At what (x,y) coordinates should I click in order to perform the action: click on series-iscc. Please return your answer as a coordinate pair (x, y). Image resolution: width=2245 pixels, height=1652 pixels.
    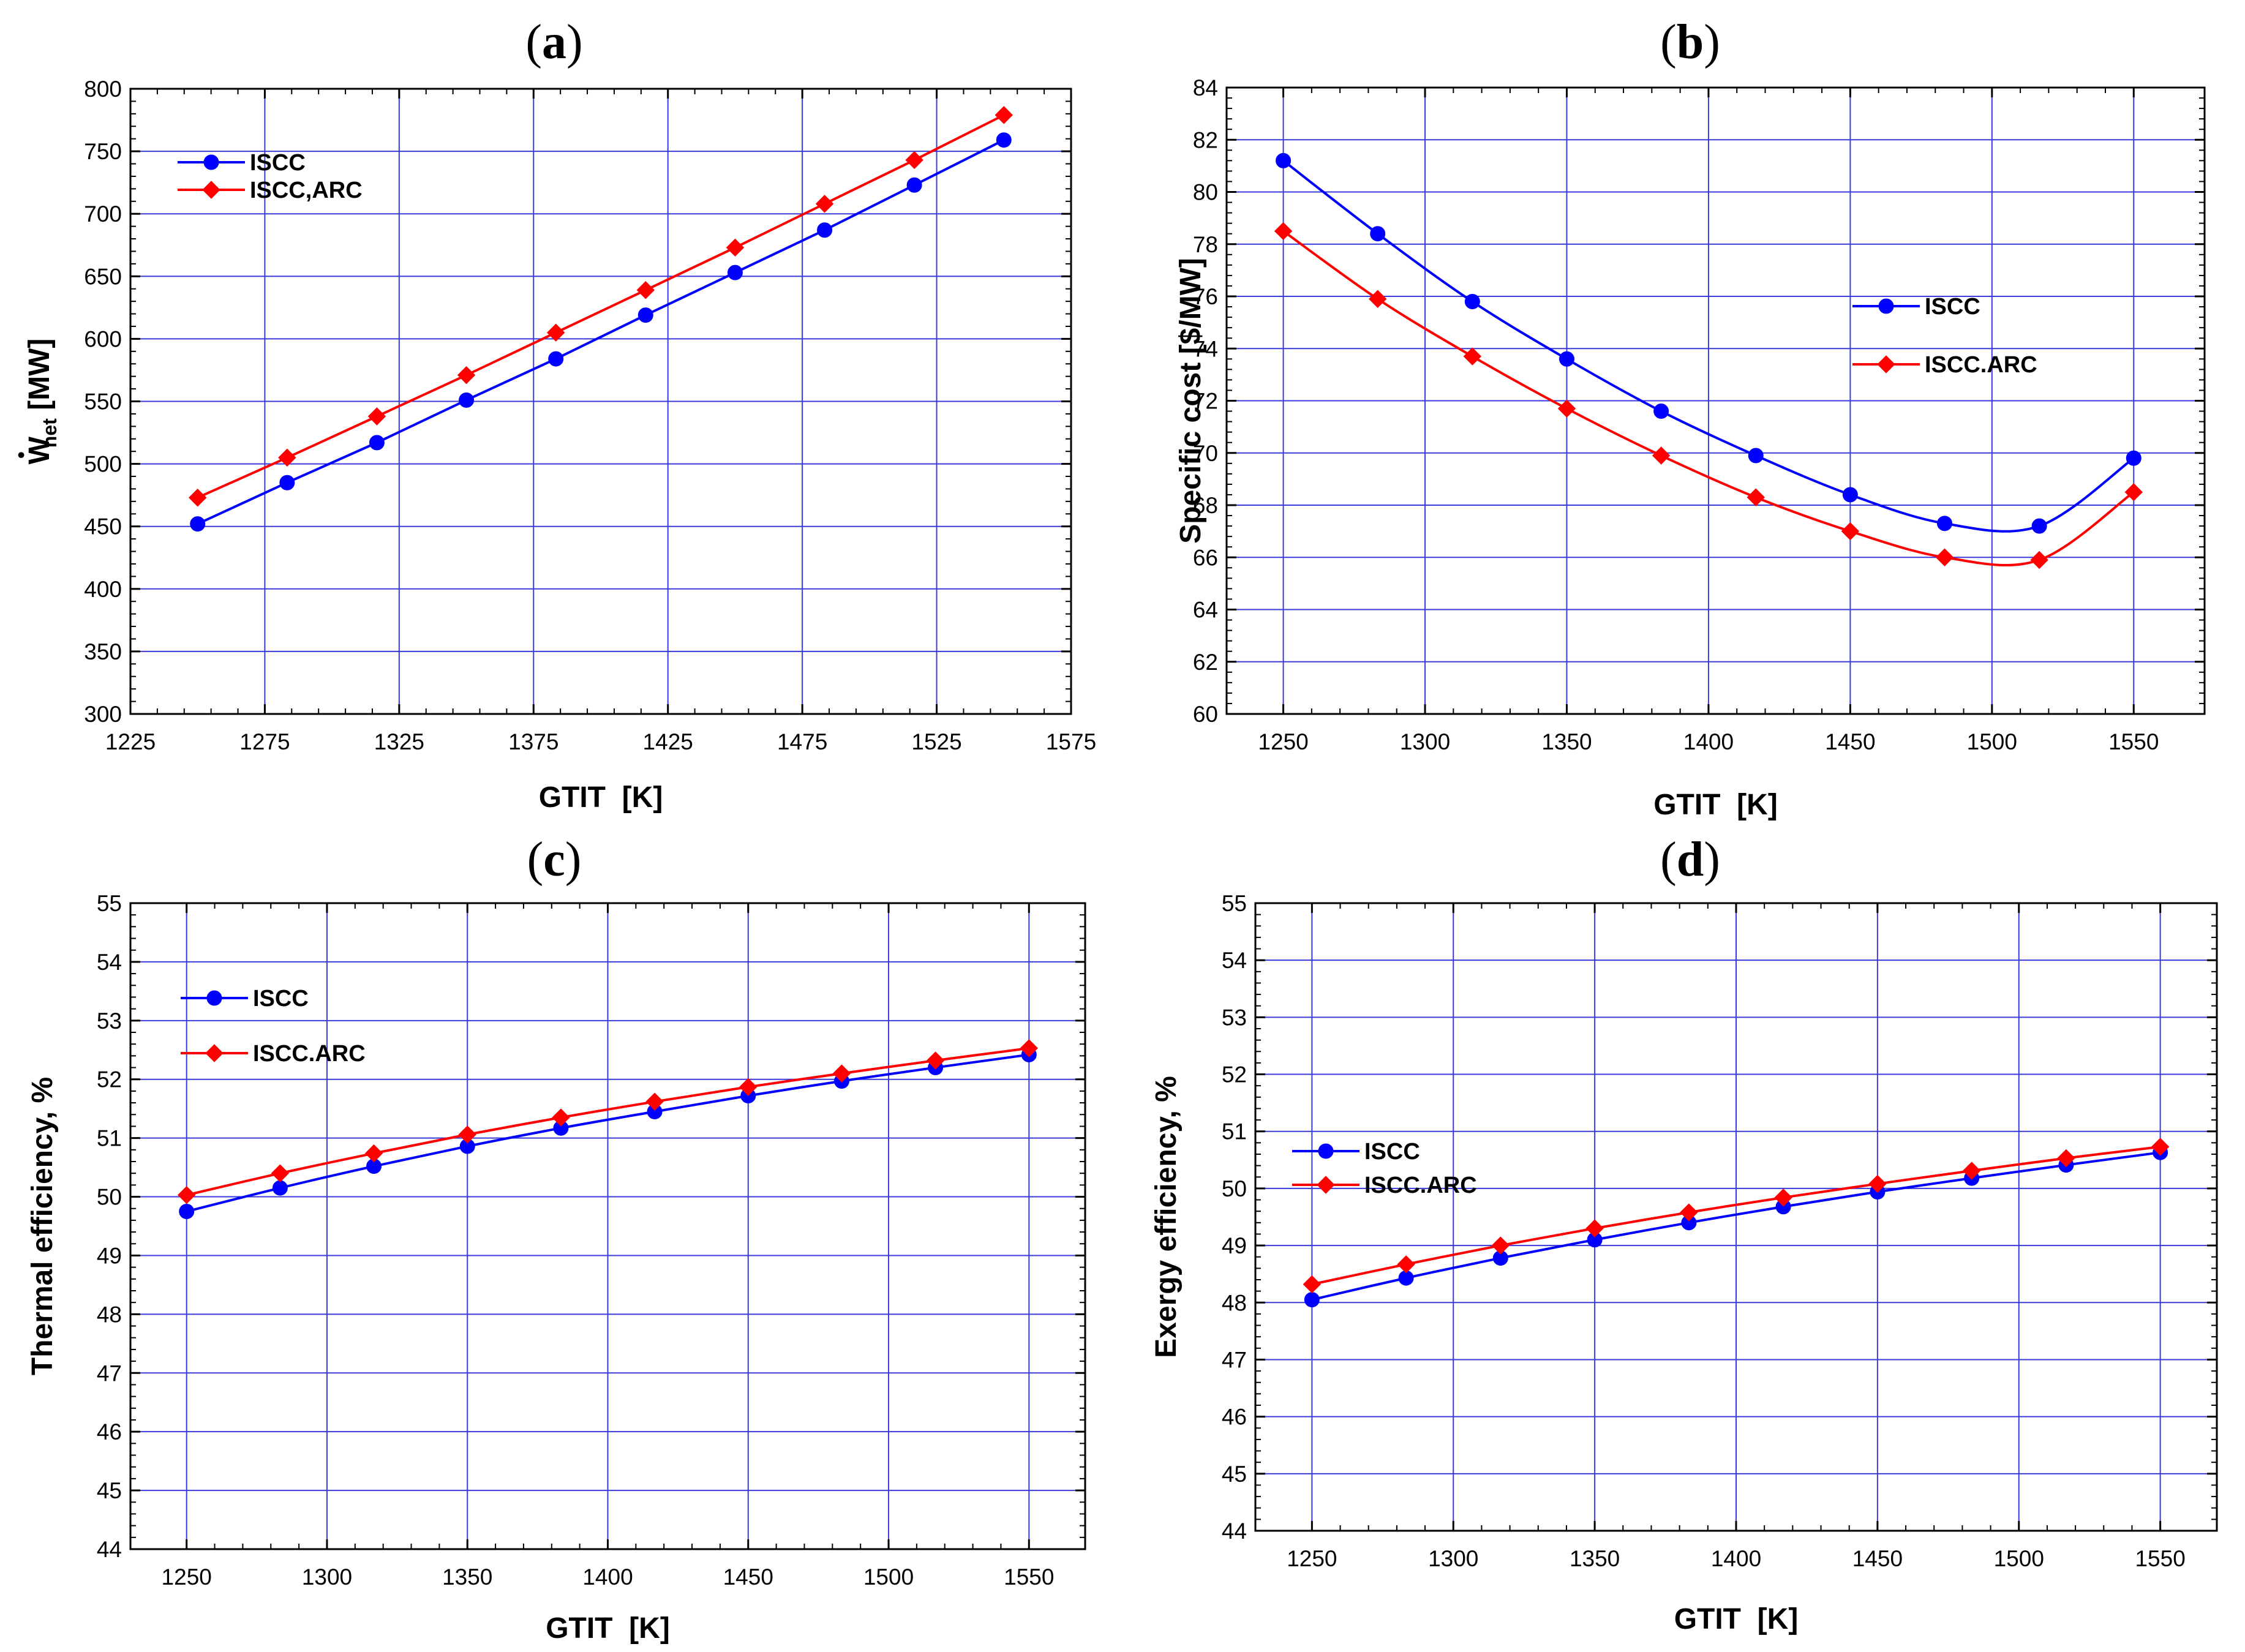
    Looking at the image, I should click on (1709, 343).